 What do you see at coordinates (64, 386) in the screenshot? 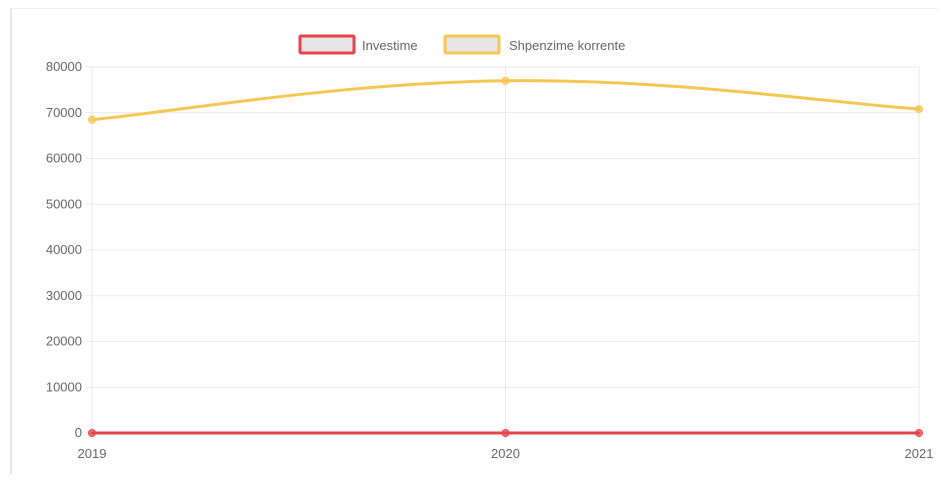
I see `y-tick-label: 10000` at bounding box center [64, 386].